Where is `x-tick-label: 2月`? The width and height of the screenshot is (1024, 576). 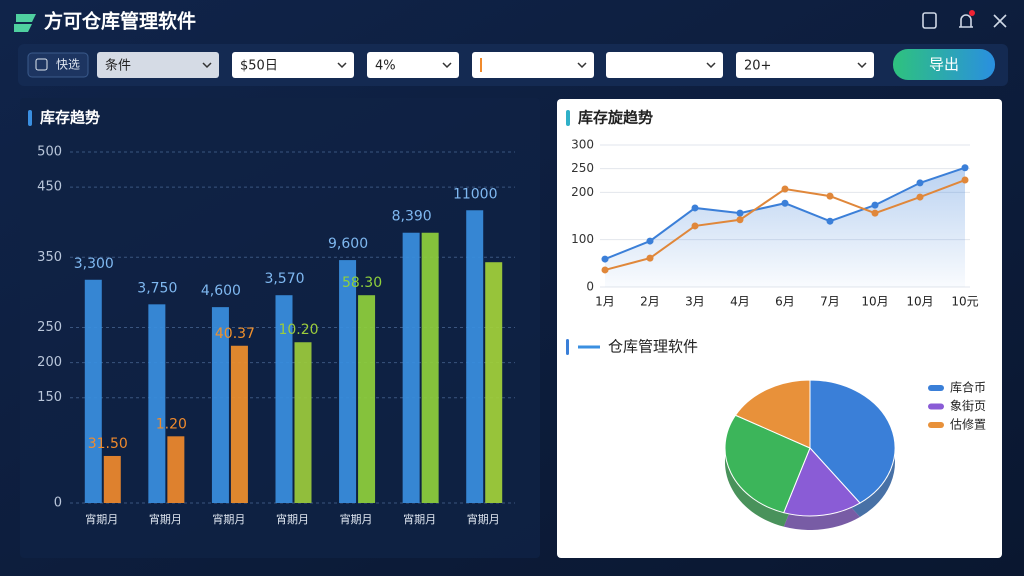
x-tick-label: 2月 is located at coordinates (650, 302).